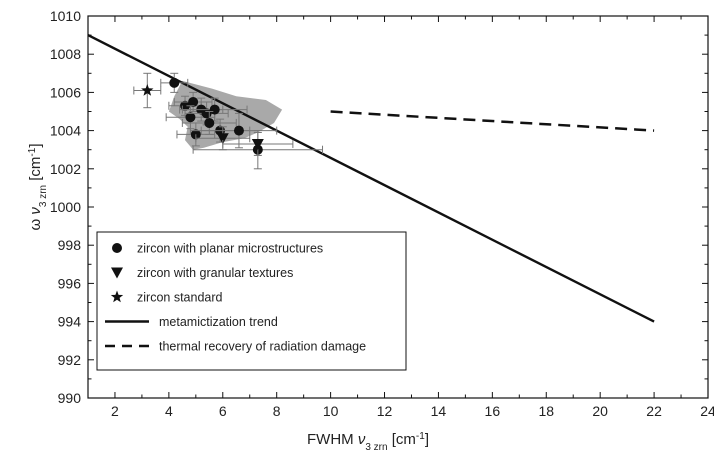  What do you see at coordinates (65, 169) in the screenshot?
I see `y-tick-label: 1002` at bounding box center [65, 169].